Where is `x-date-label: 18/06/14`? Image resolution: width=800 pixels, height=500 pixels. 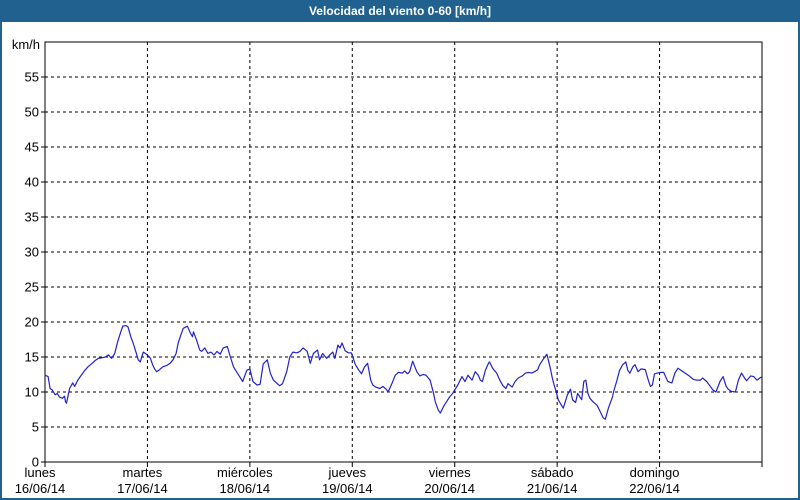 x-date-label: 18/06/14 is located at coordinates (245, 488).